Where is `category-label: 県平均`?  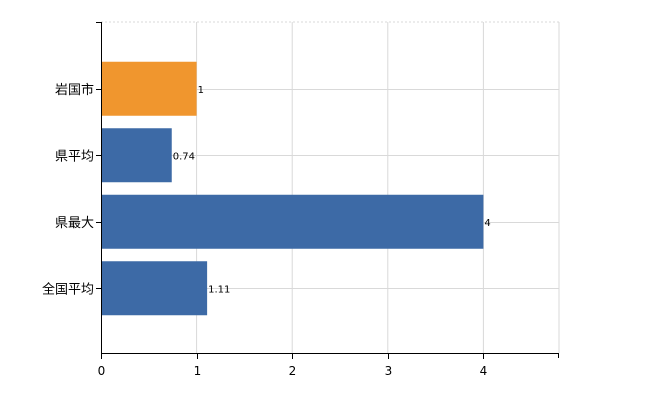 category-label: 県平均 is located at coordinates (74, 156).